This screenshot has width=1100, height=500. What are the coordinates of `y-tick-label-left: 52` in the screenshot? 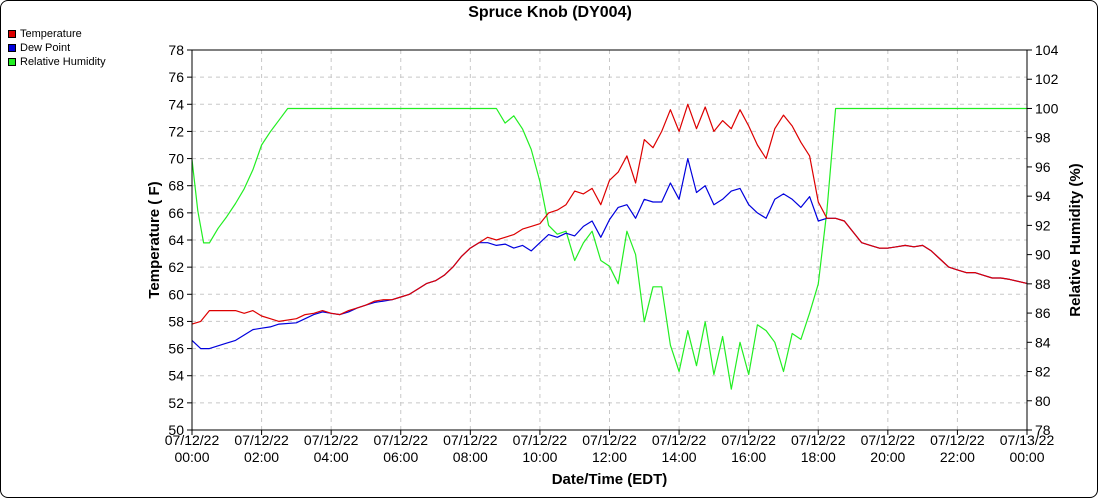 It's located at (176, 403).